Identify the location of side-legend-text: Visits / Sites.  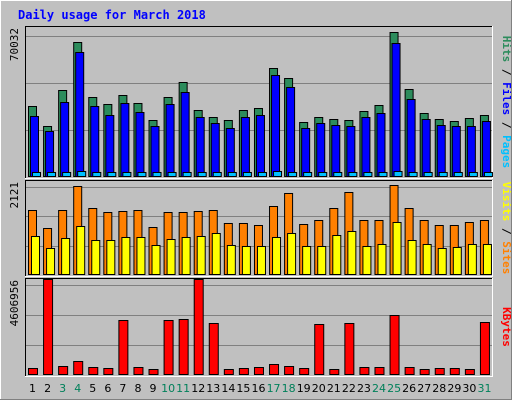
(506, 228).